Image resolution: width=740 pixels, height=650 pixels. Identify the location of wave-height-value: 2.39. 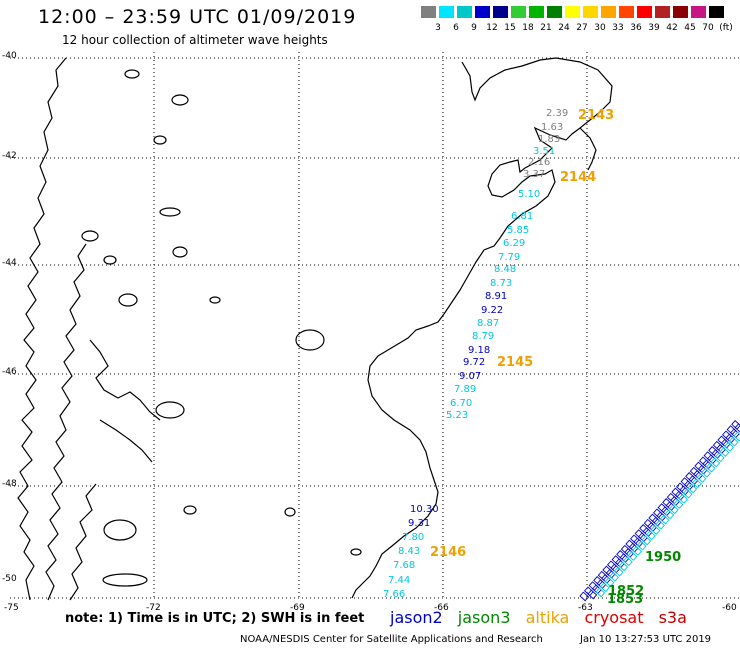
(557, 113).